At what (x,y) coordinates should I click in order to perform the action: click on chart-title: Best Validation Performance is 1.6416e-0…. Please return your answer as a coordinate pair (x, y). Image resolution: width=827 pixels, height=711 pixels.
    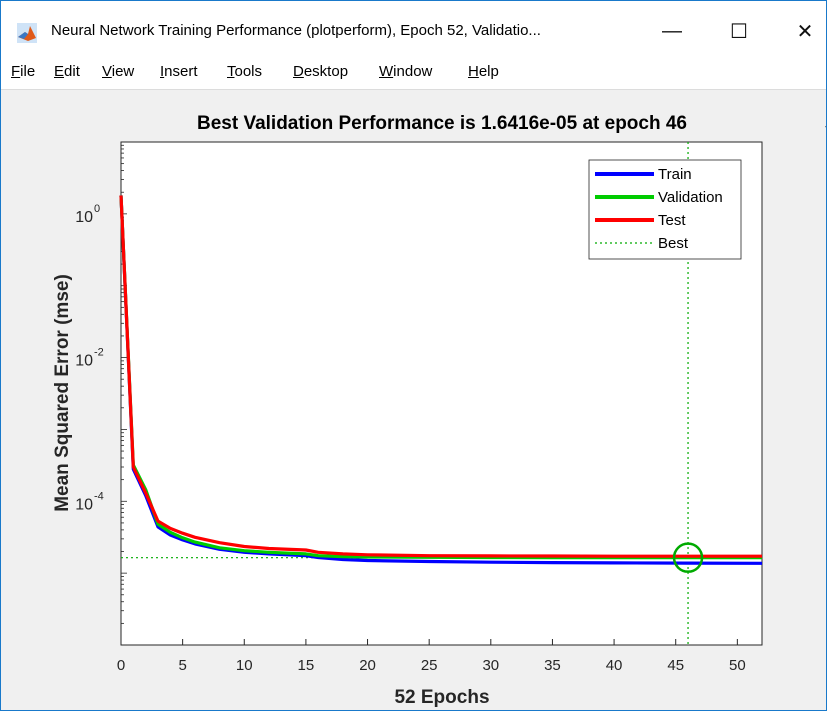
    Looking at the image, I should click on (442, 123).